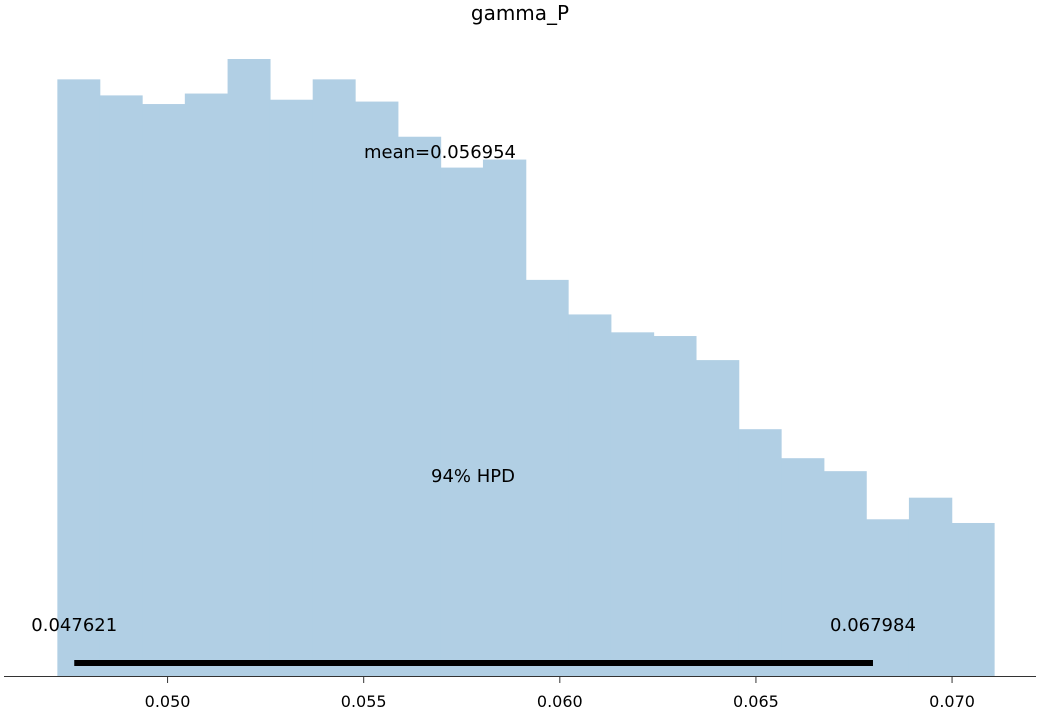 The height and width of the screenshot is (715, 1040). Describe the element at coordinates (440, 152) in the screenshot. I see `mean-label: mean=0.056954` at that location.